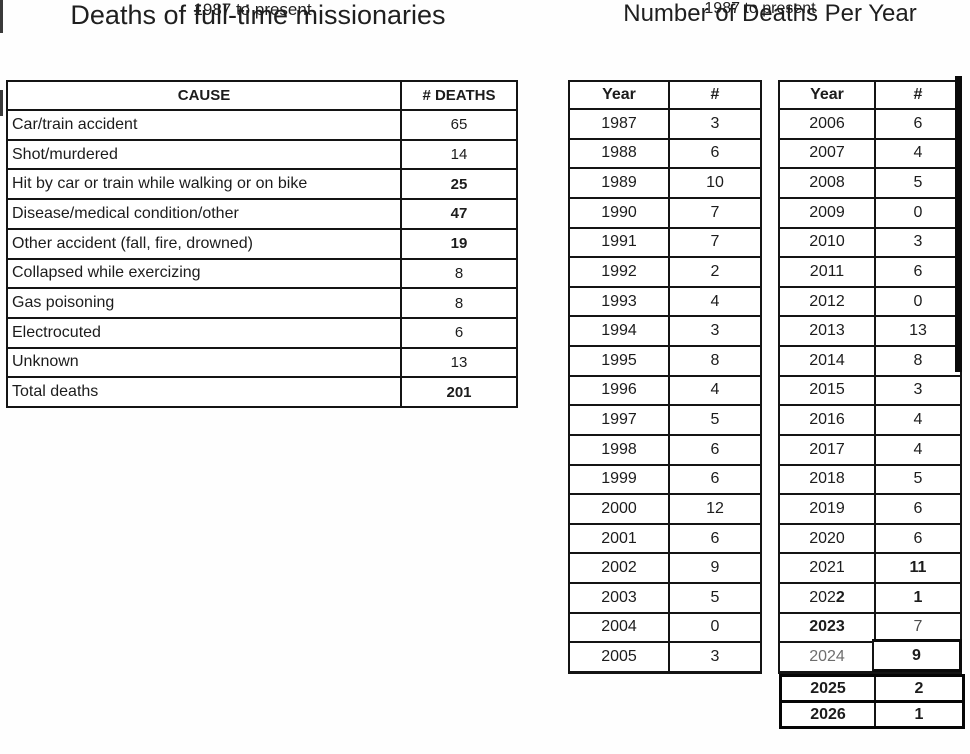 The height and width of the screenshot is (754, 970). I want to click on table-row: 1997 5, so click(665, 419).